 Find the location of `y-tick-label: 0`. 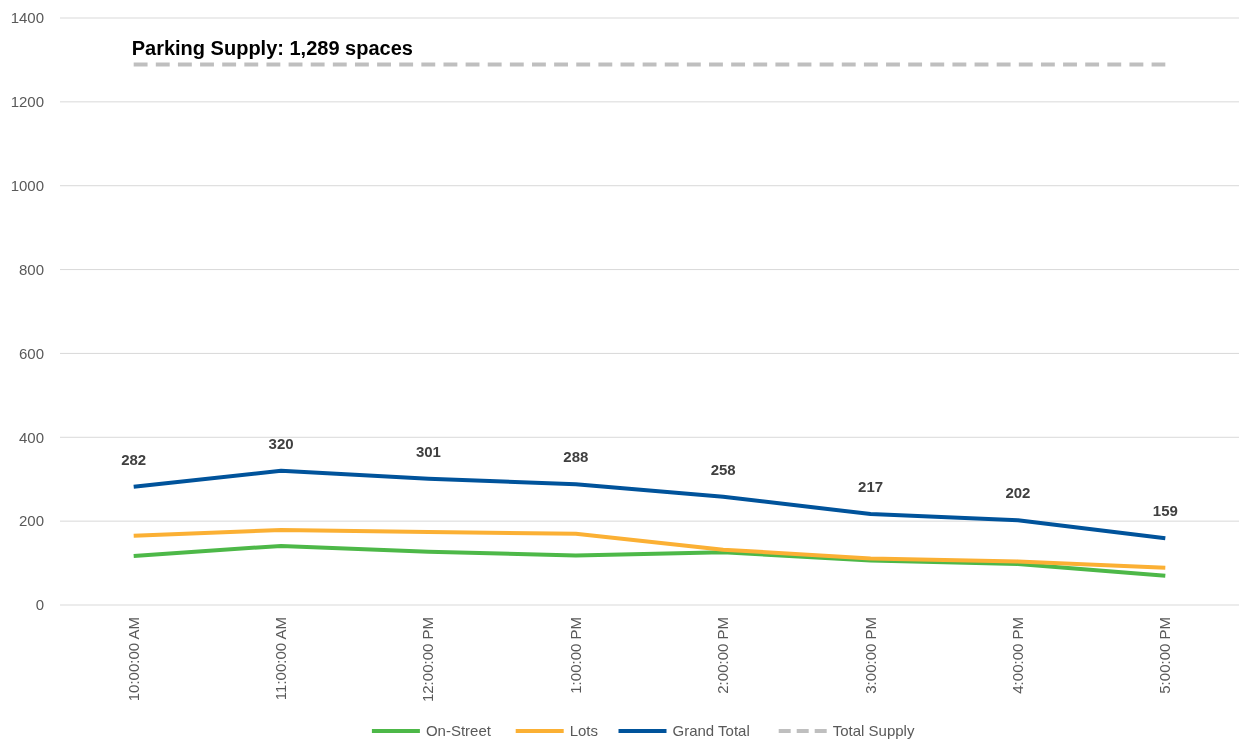

y-tick-label: 0 is located at coordinates (39, 605).